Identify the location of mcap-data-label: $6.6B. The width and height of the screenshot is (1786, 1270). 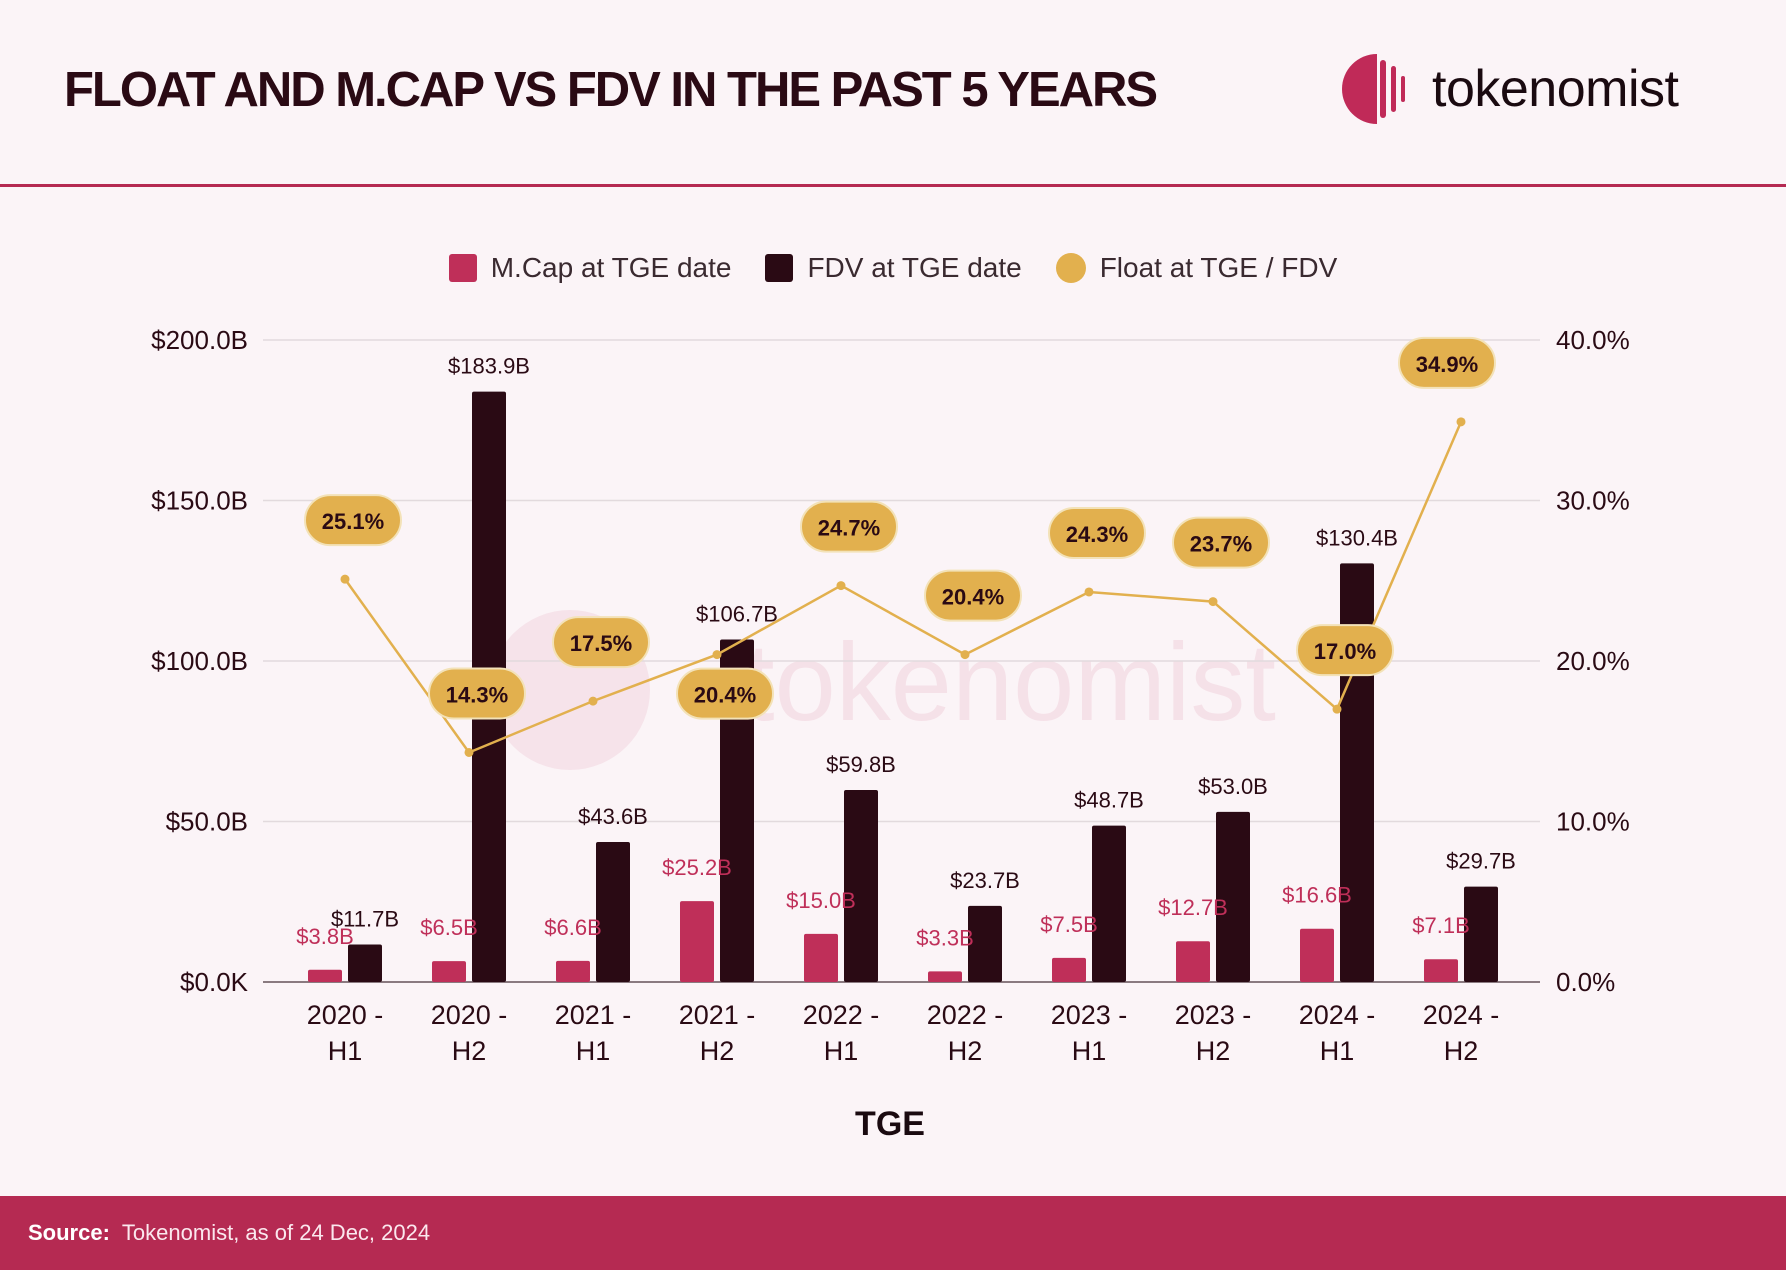
(573, 927).